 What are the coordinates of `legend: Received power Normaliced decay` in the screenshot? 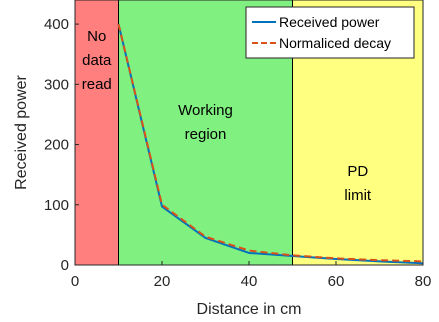 It's located at (330, 32).